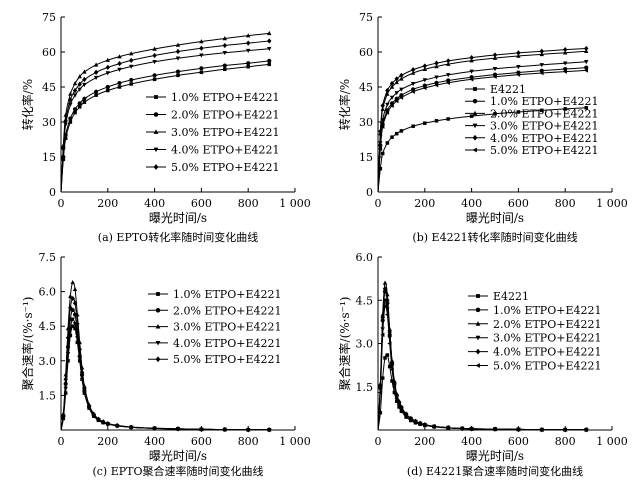  What do you see at coordinates (471, 441) in the screenshot?
I see `chart-d-x-tick-label: 400` at bounding box center [471, 441].